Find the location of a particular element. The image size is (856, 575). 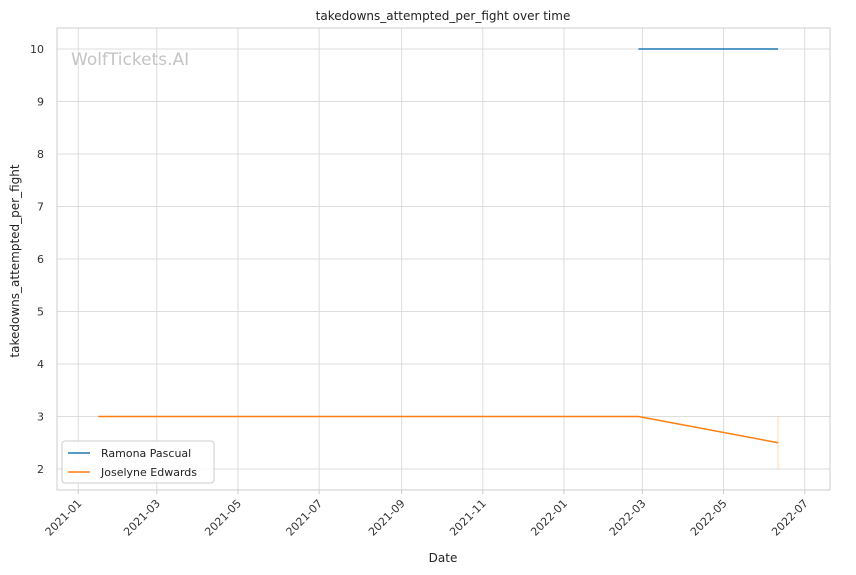

x-tick-label: 2022-07 is located at coordinates (790, 518).